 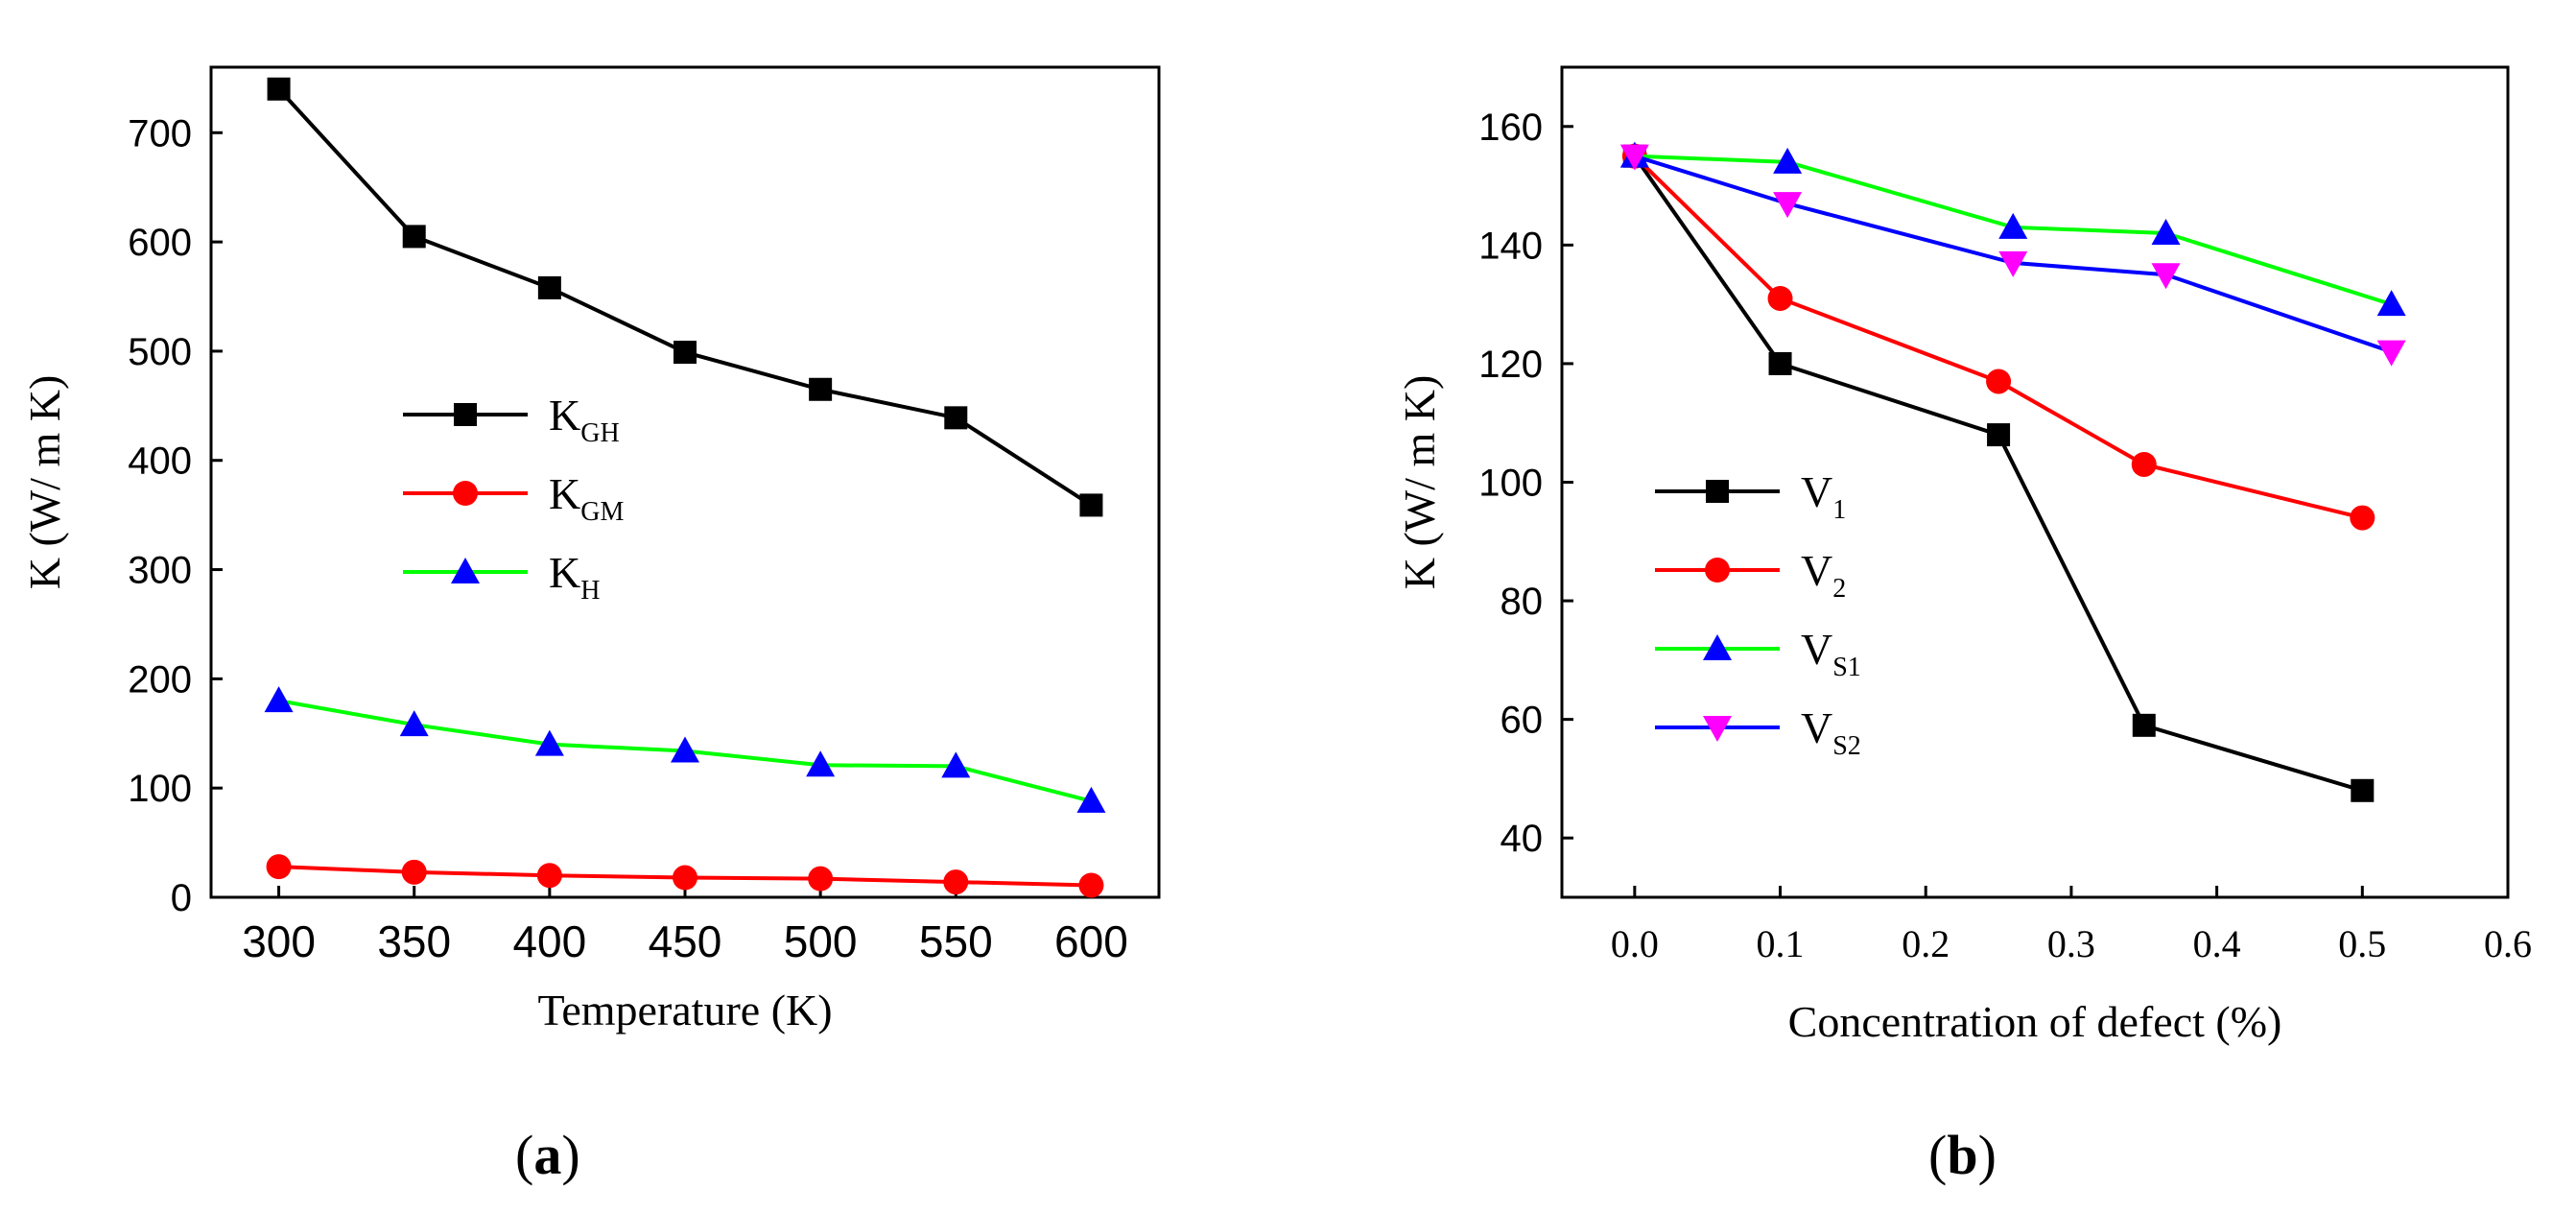 I want to click on y-tick-label: 120, so click(x=1511, y=365).